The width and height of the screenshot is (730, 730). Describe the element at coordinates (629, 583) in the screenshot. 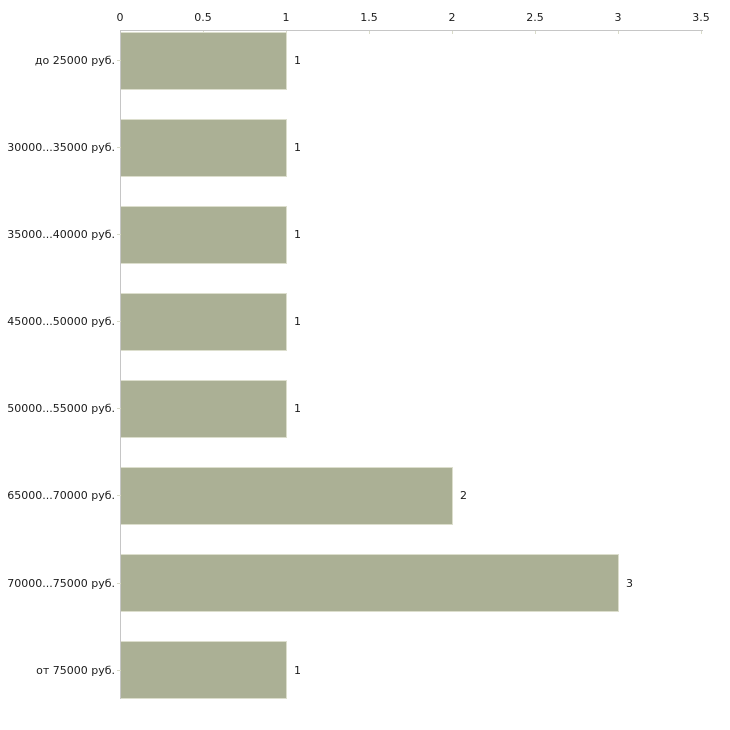

I see `bar-value-label: 3` at that location.